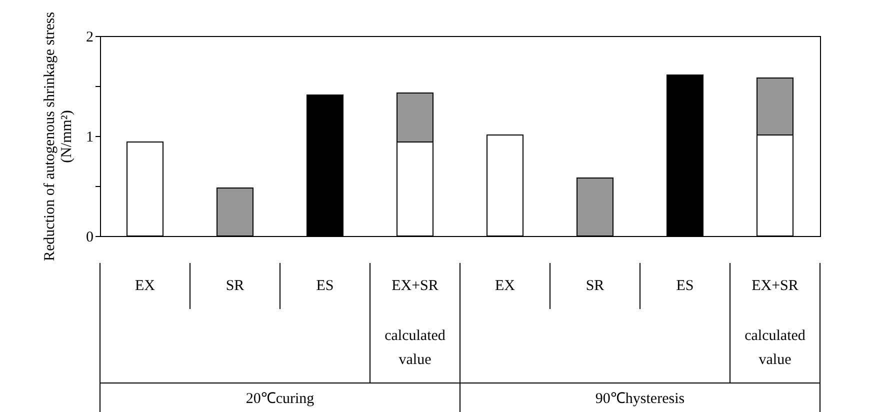 The width and height of the screenshot is (884, 412). What do you see at coordinates (58, 137) in the screenshot?
I see `y-axis-title: Reduction of autogenous shrinkage stress (N/mm²)` at bounding box center [58, 137].